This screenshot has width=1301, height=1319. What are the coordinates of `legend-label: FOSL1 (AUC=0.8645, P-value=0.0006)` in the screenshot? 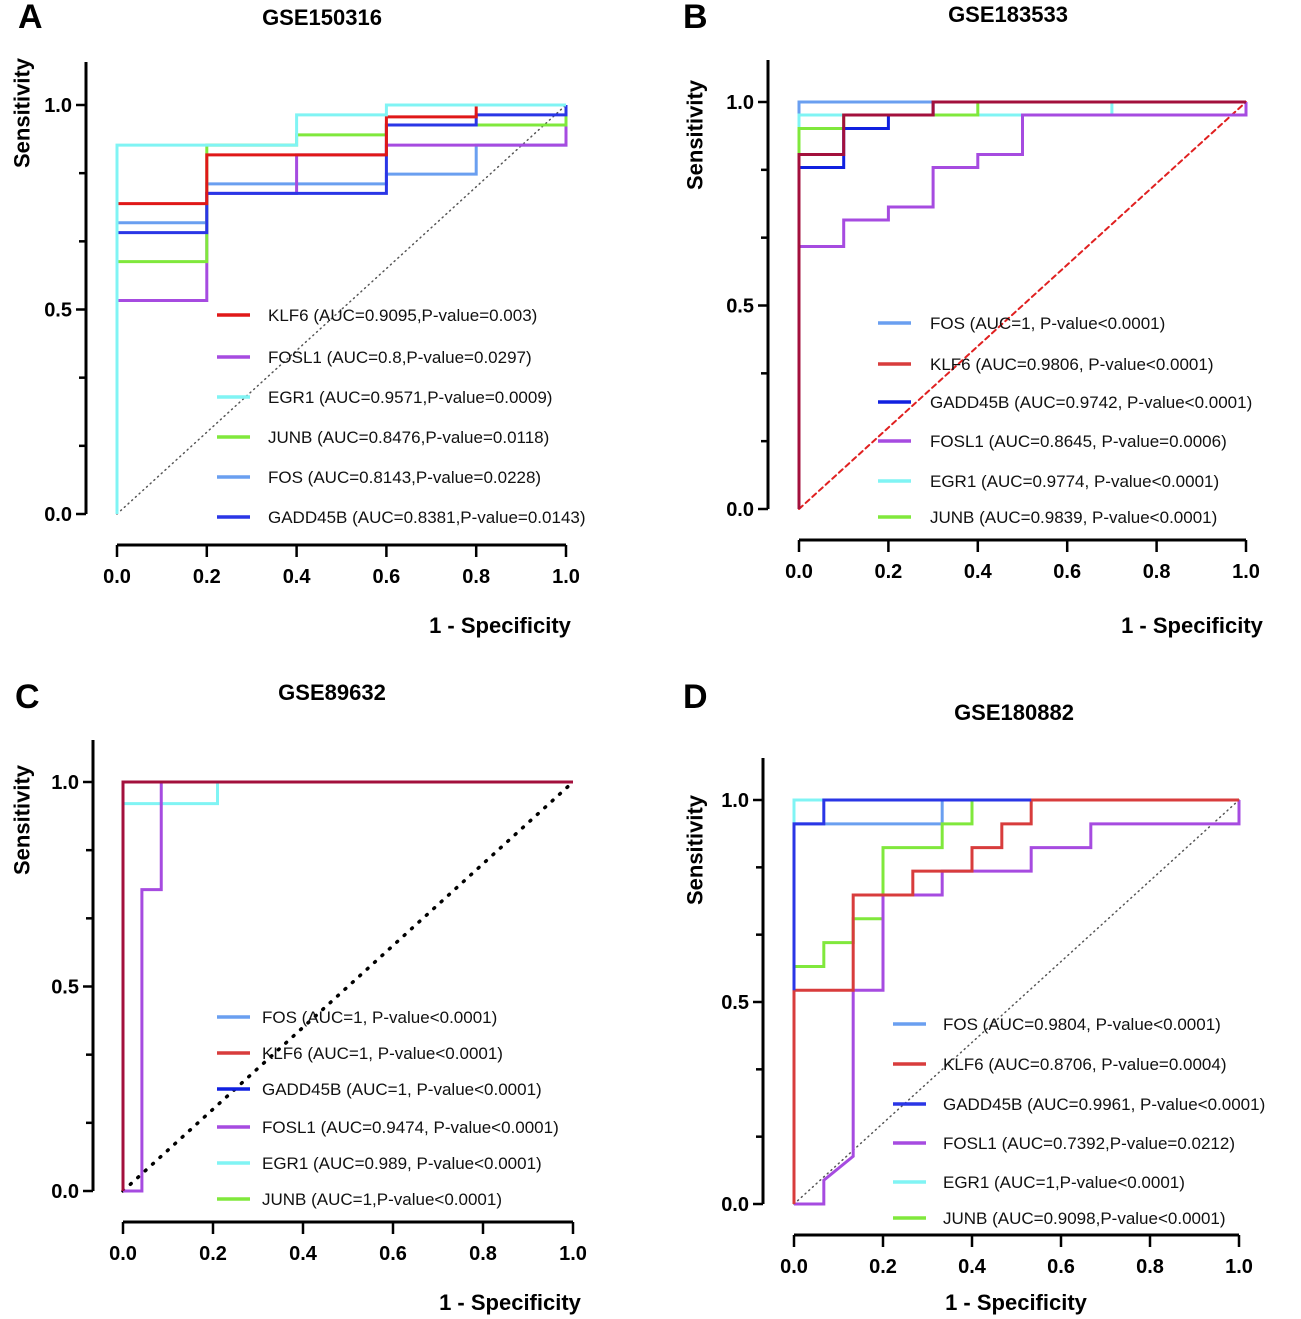 It's located at (1078, 441).